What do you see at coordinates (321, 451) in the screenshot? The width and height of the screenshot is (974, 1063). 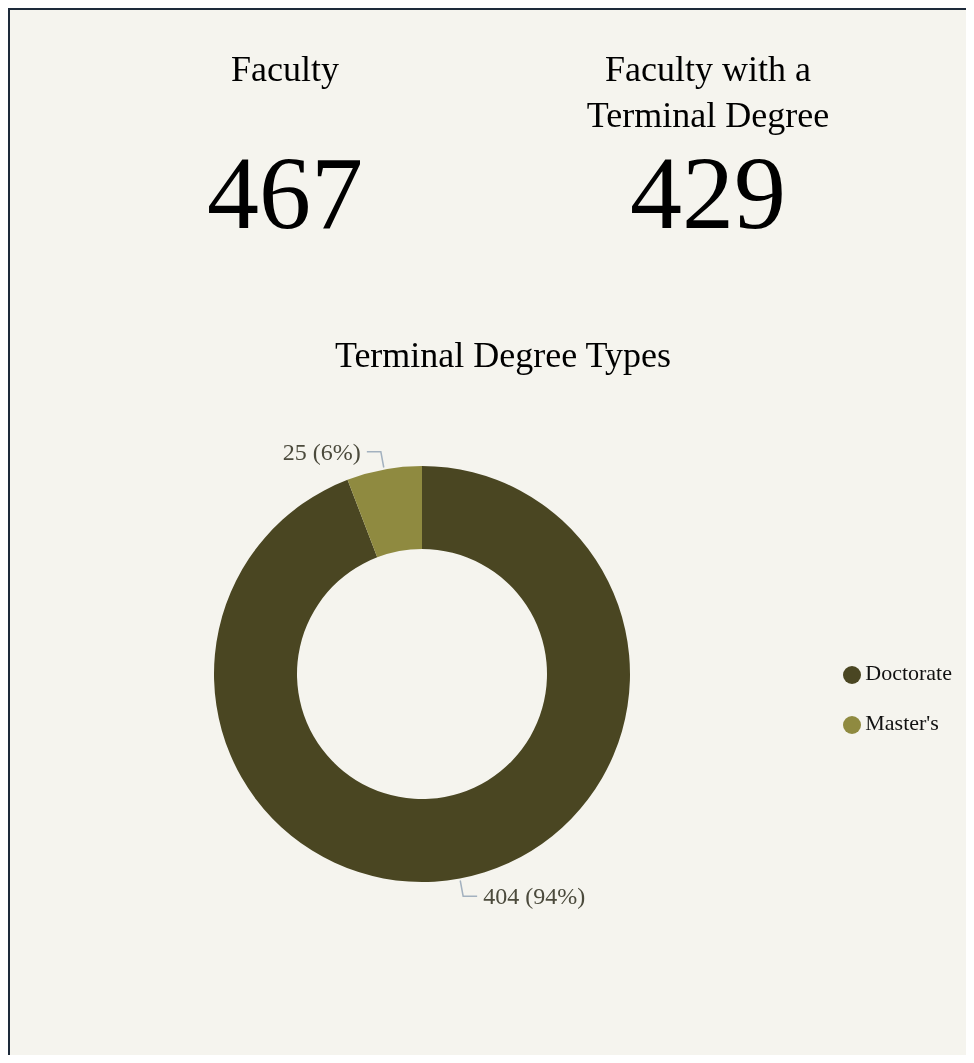 I see `data-label: 25 (6%)` at bounding box center [321, 451].